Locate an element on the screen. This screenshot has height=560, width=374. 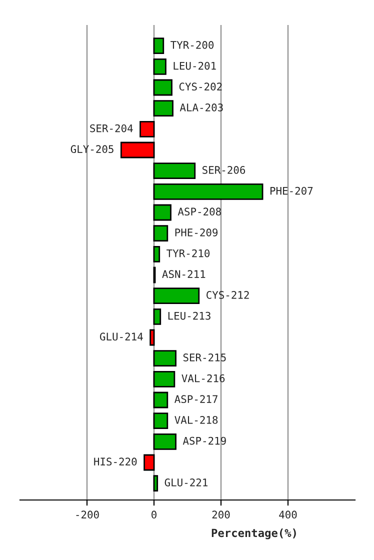
x-tick-label: 400 is located at coordinates (288, 514).